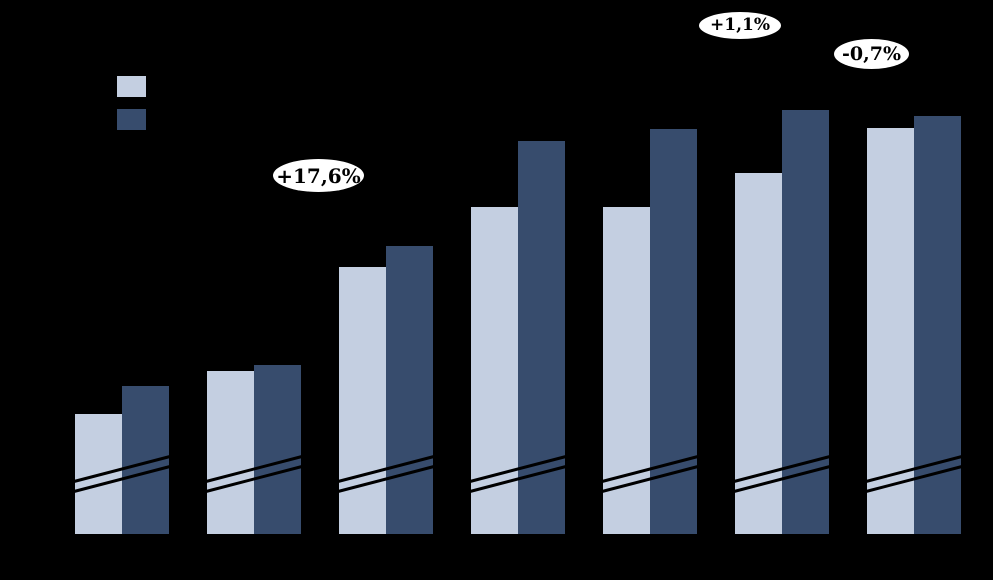 The width and height of the screenshot is (993, 580). I want to click on annotation-label: +1,1%, so click(740, 25).